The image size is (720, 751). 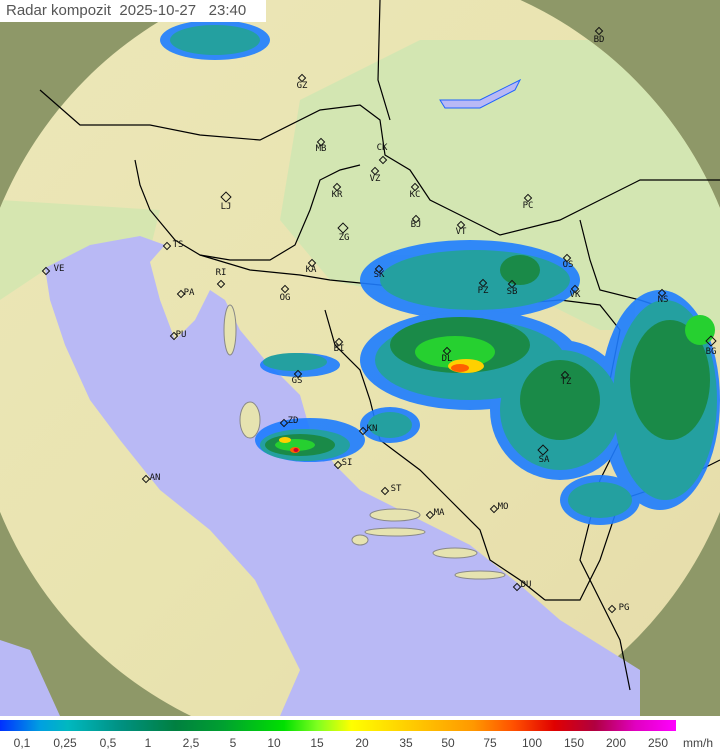 I want to click on city-label: BG, so click(x=711, y=352).